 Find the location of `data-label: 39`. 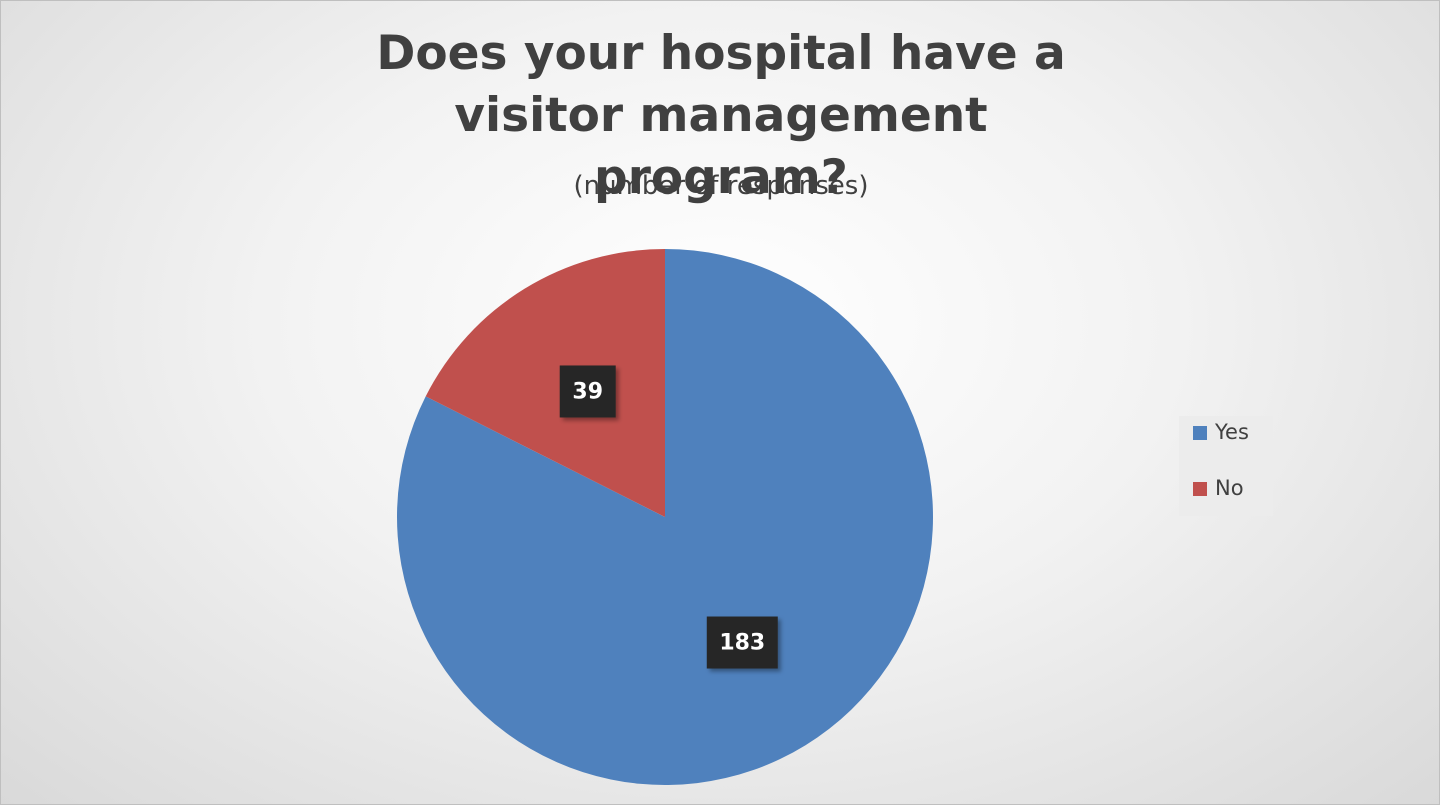

data-label: 39 is located at coordinates (587, 391).